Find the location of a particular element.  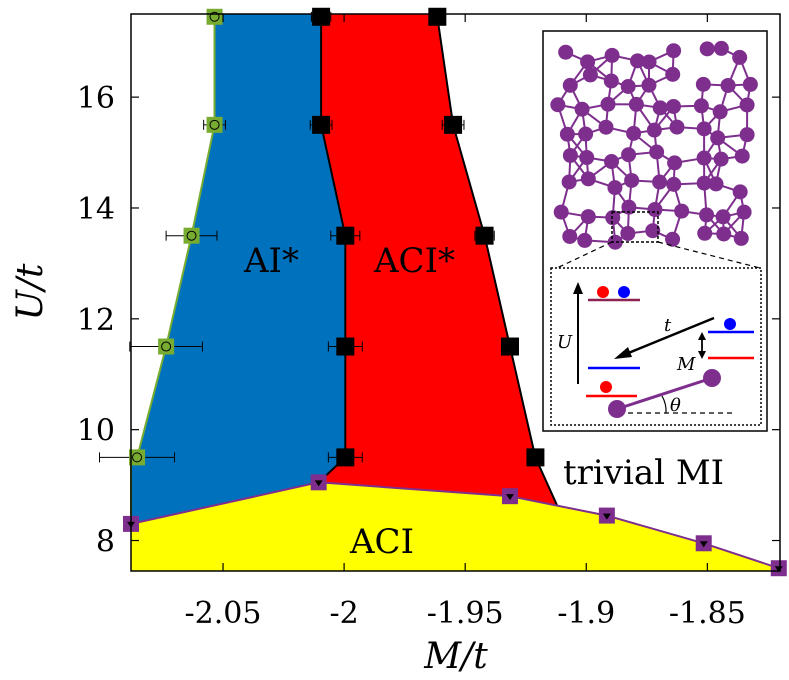

region-label-aci: ACI is located at coordinates (381, 542).